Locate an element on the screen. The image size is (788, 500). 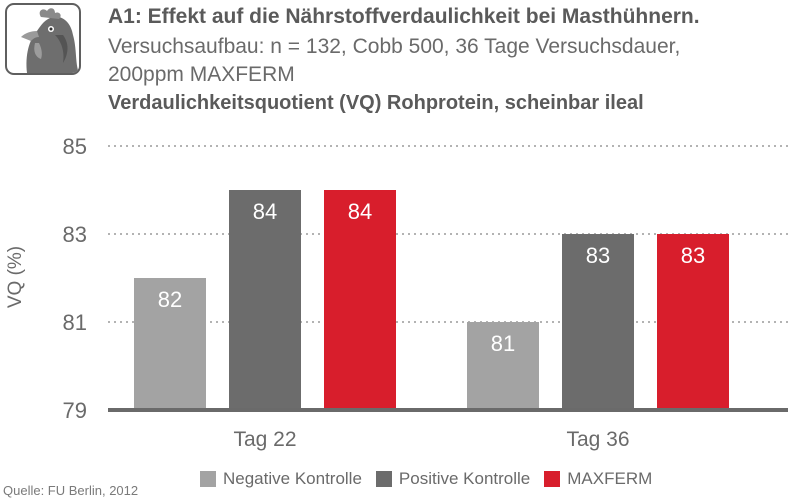
legend-item-positive: Positive Kontrolle is located at coordinates (453, 479).